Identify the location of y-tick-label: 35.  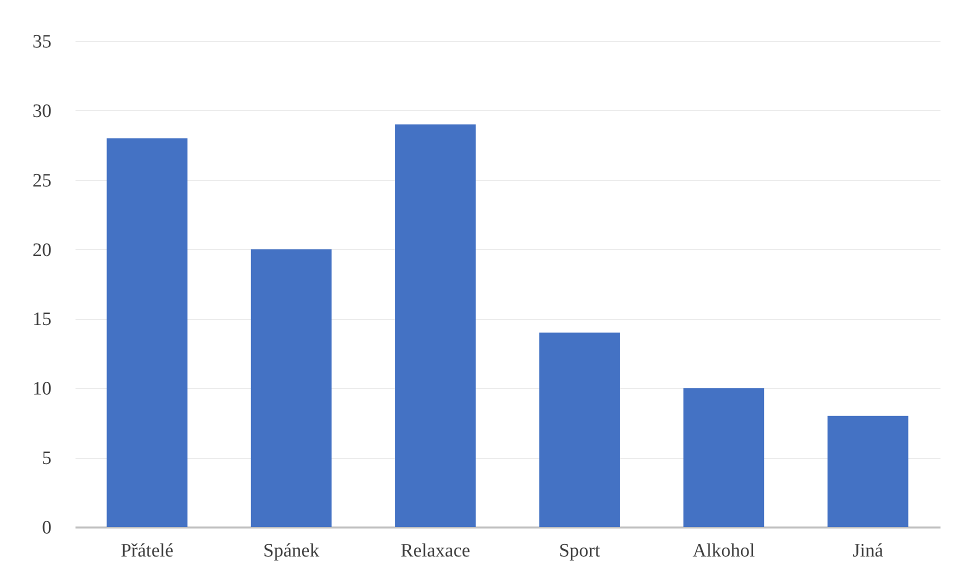
(42, 42).